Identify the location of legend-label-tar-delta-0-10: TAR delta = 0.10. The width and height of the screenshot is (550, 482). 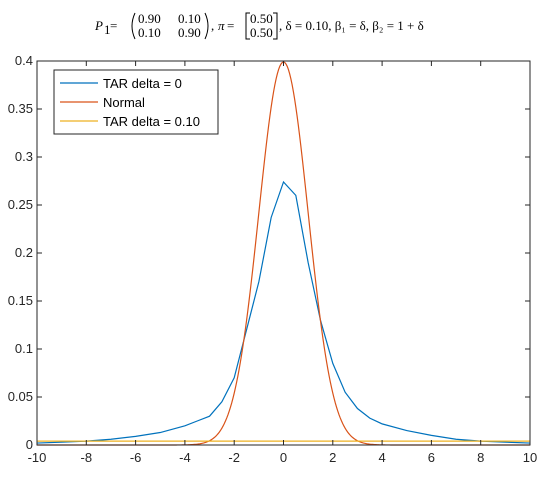
(151, 121).